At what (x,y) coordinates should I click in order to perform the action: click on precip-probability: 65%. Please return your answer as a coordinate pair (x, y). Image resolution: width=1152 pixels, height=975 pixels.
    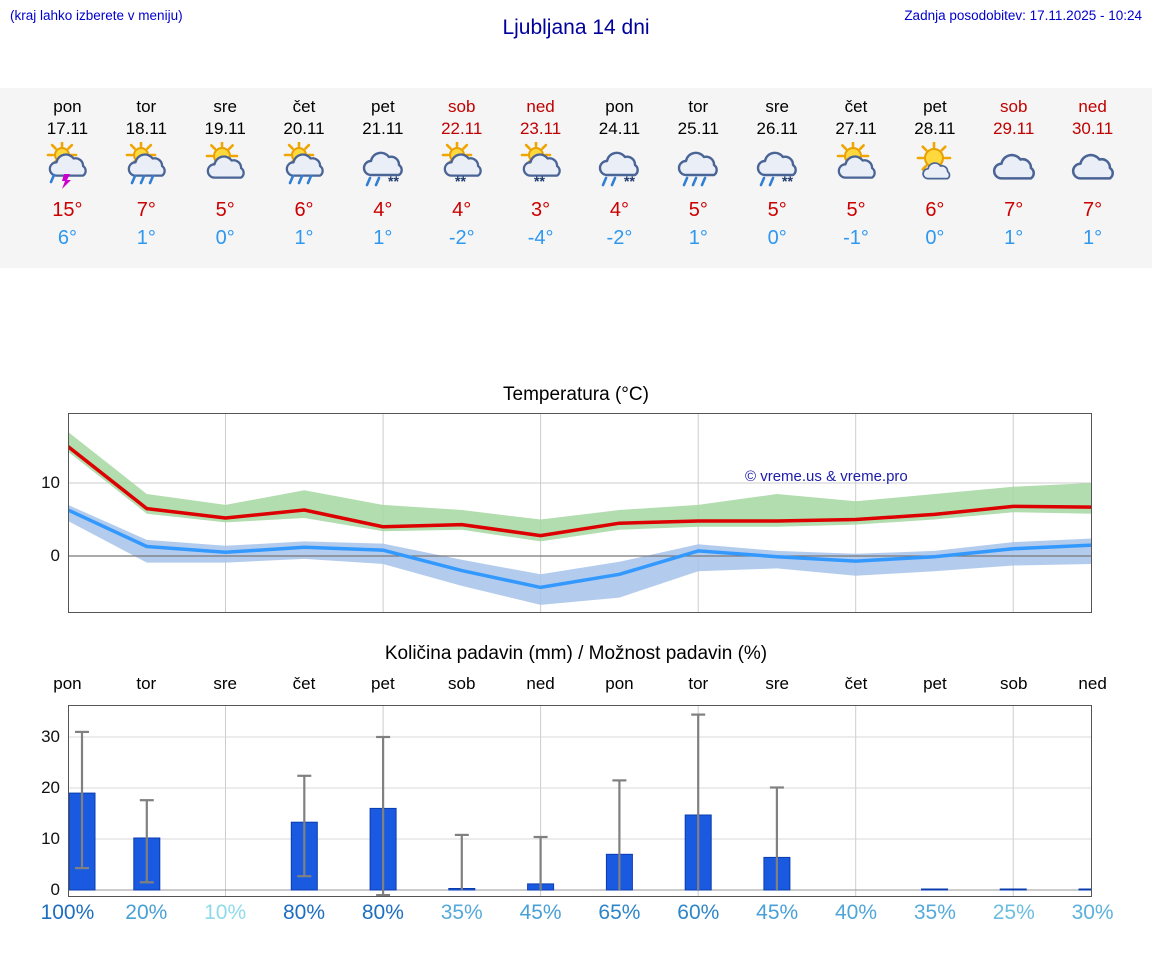
    Looking at the image, I should click on (619, 912).